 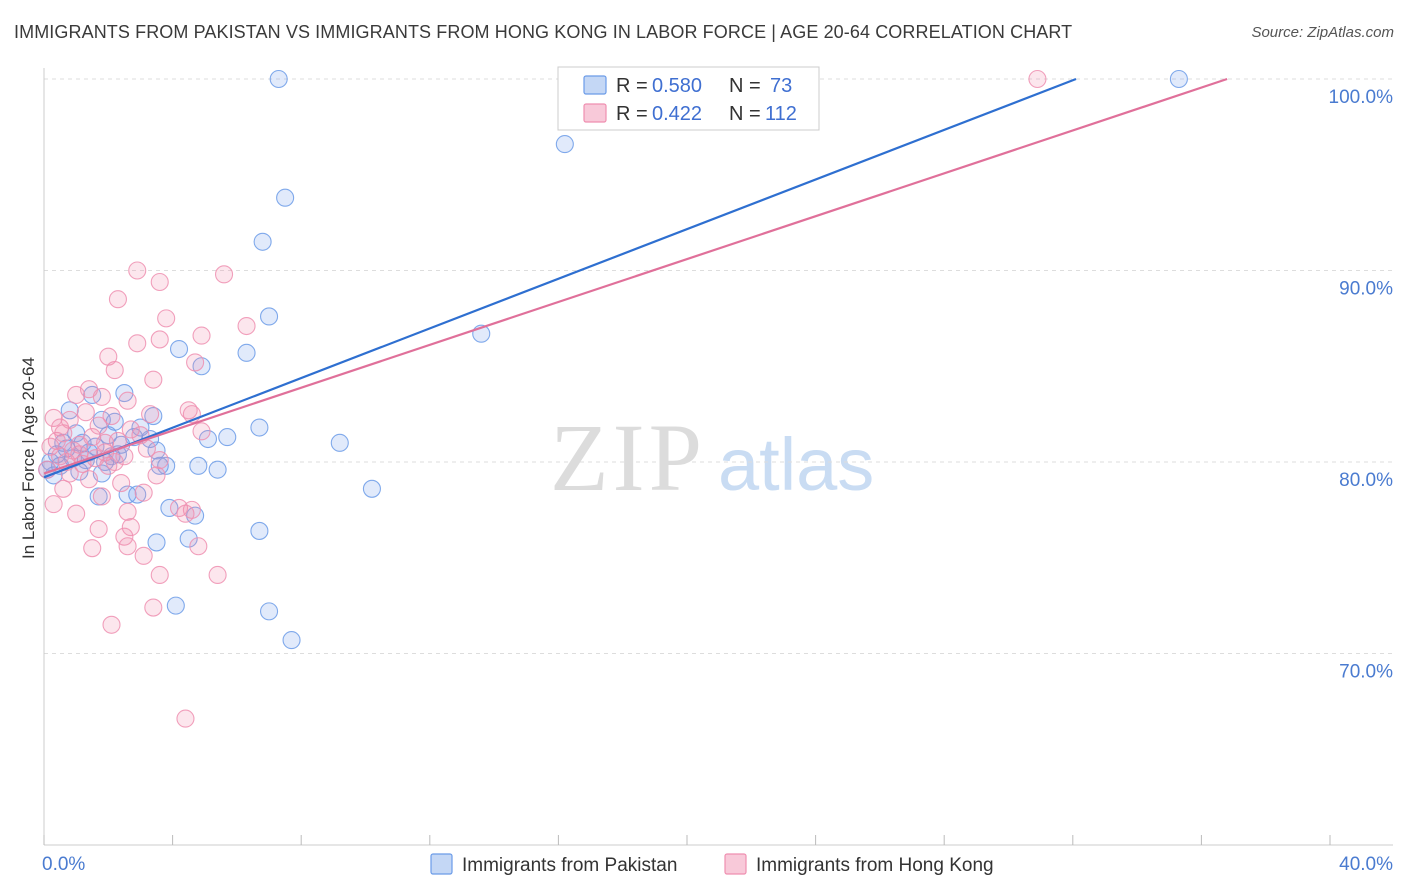 I want to click on legend-label-hongkong: Immigrants from Hong Kong, so click(x=875, y=865).